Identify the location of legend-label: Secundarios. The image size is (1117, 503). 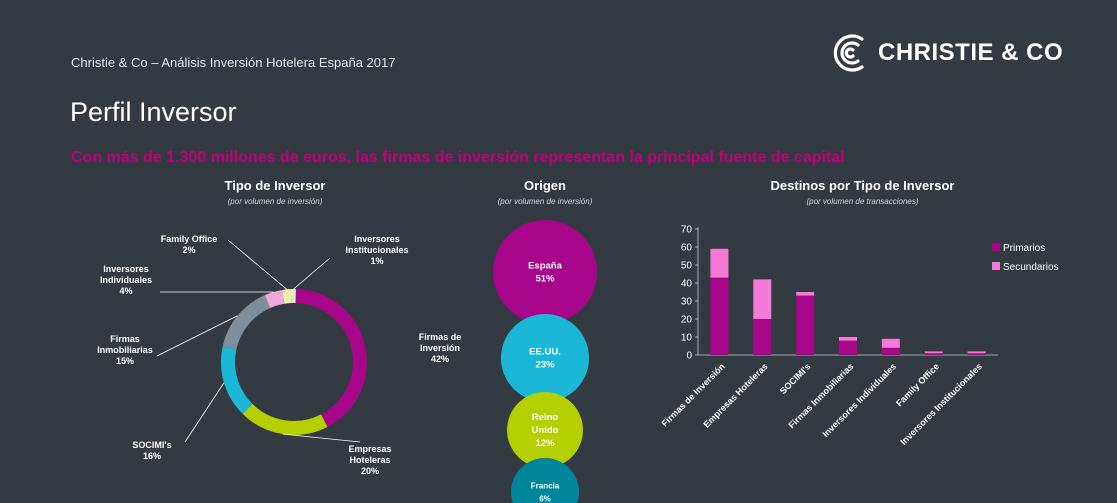
(1031, 267).